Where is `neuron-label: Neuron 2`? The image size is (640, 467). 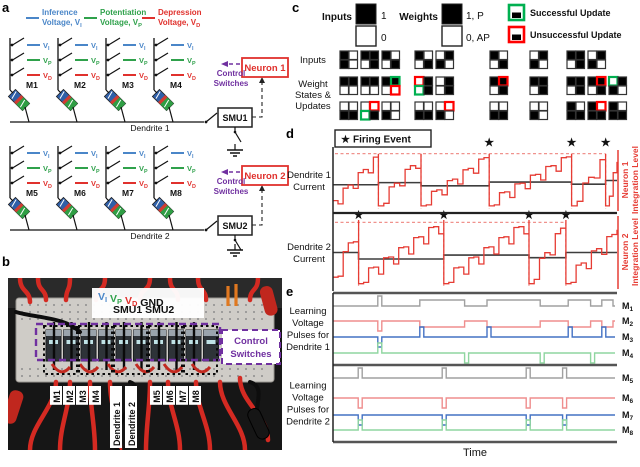 neuron-label: Neuron 2 is located at coordinates (625, 251).